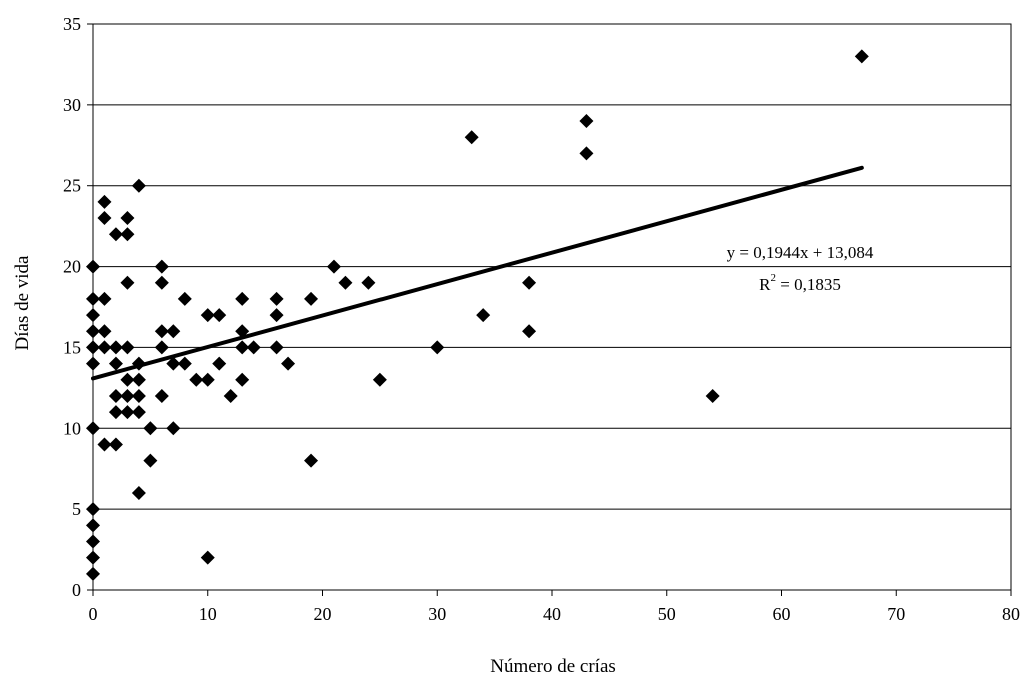  Describe the element at coordinates (72, 105) in the screenshot. I see `y-tick-label: 30` at that location.